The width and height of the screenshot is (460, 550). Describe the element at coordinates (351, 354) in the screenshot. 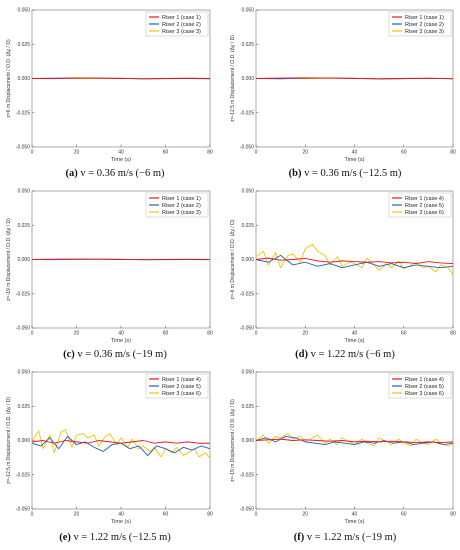

I see `panel-caption-text: v = 1.22 m/s (−6 m)` at that location.